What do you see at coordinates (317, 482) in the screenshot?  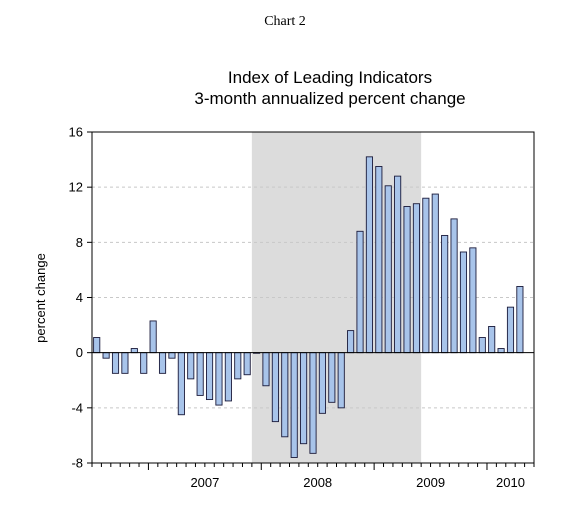 I see `x-year-label: 2008` at bounding box center [317, 482].